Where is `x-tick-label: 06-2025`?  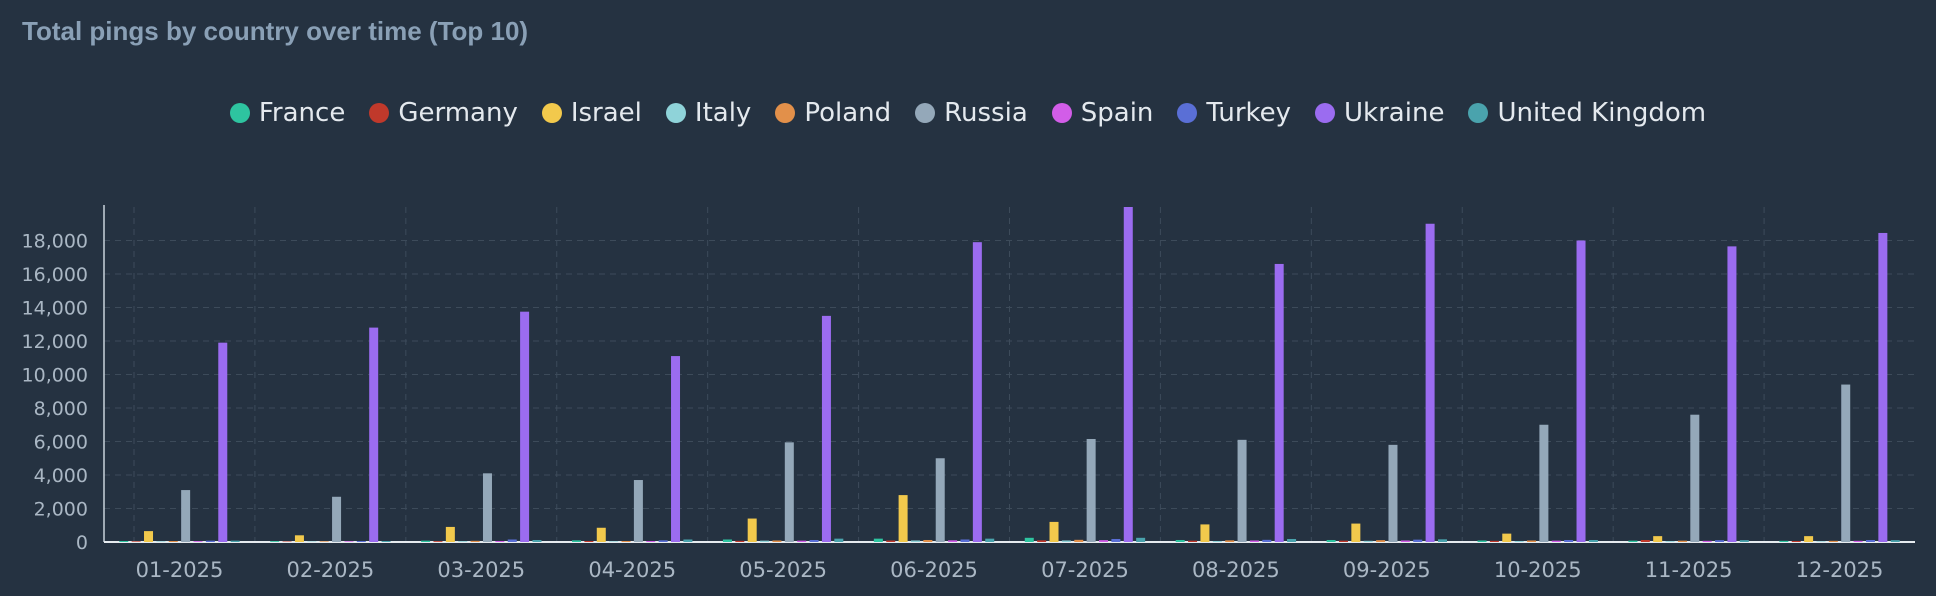 x-tick-label: 06-2025 is located at coordinates (934, 570).